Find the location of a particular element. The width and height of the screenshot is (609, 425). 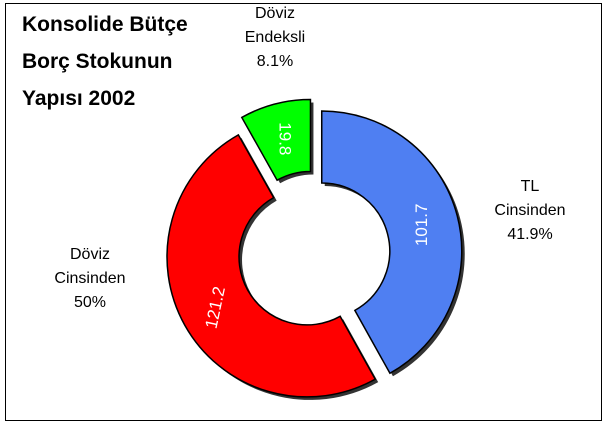

value-label: 19.8 is located at coordinates (285, 138).